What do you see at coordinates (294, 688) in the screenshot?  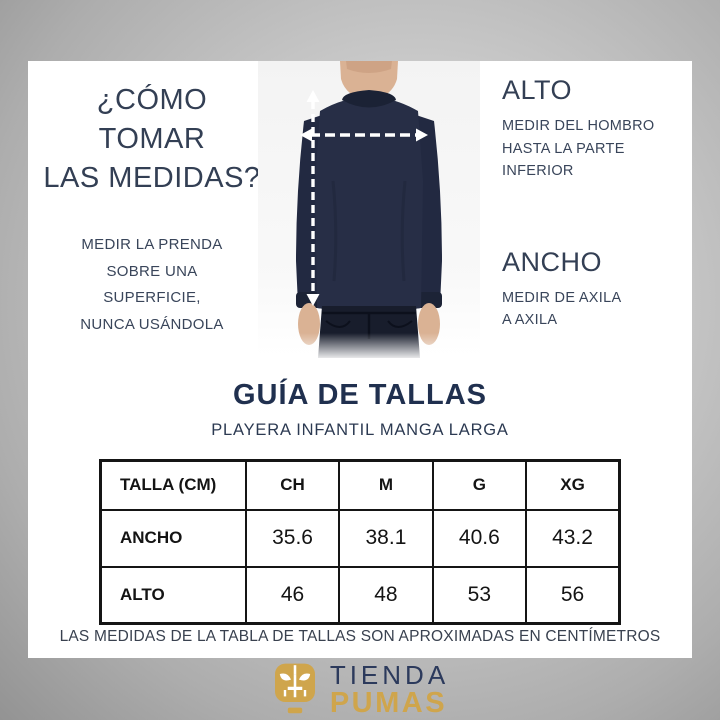 I see `pumas-logo-icon` at bounding box center [294, 688].